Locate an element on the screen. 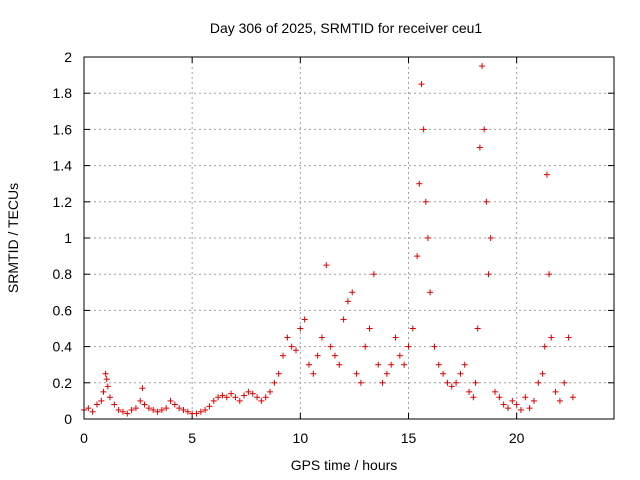 The image size is (640, 480). x-tick-label: 5 is located at coordinates (192, 438).